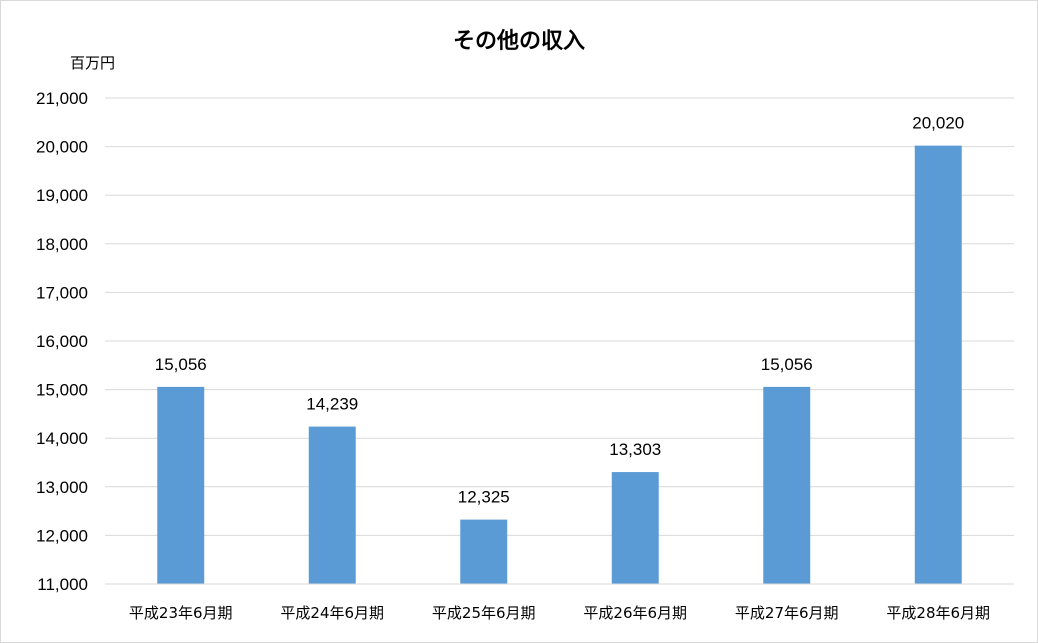 This screenshot has height=643, width=1038. What do you see at coordinates (635, 449) in the screenshot?
I see `data-label: 13,303` at bounding box center [635, 449].